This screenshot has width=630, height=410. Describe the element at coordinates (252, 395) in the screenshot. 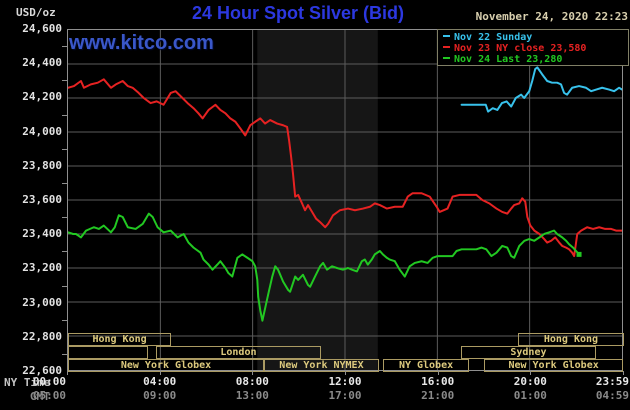

I see `x-tick-label-gmt: 13:00` at that location.